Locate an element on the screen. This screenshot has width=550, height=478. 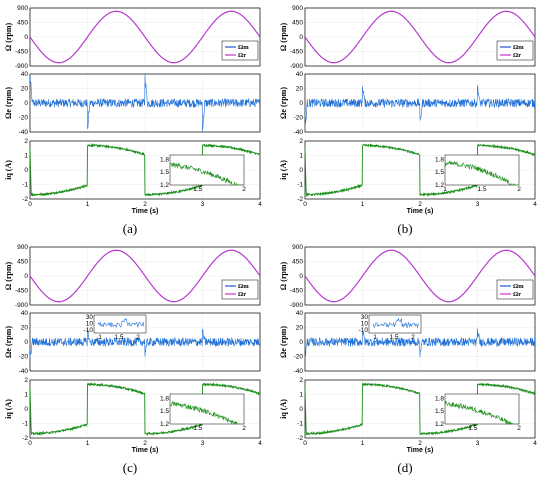
inset-box is located at coordinates (207, 170).